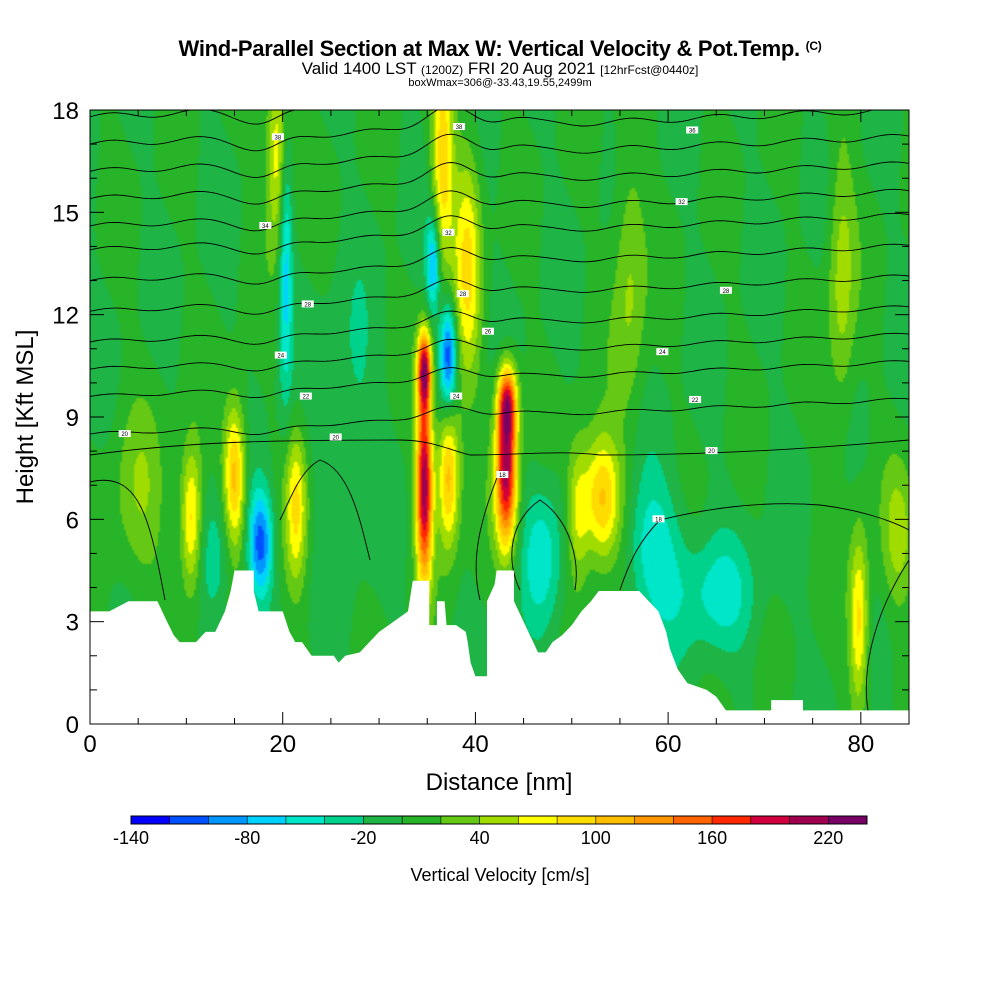 This screenshot has width=1000, height=1000. I want to click on terrain-mask, so click(499, 647).